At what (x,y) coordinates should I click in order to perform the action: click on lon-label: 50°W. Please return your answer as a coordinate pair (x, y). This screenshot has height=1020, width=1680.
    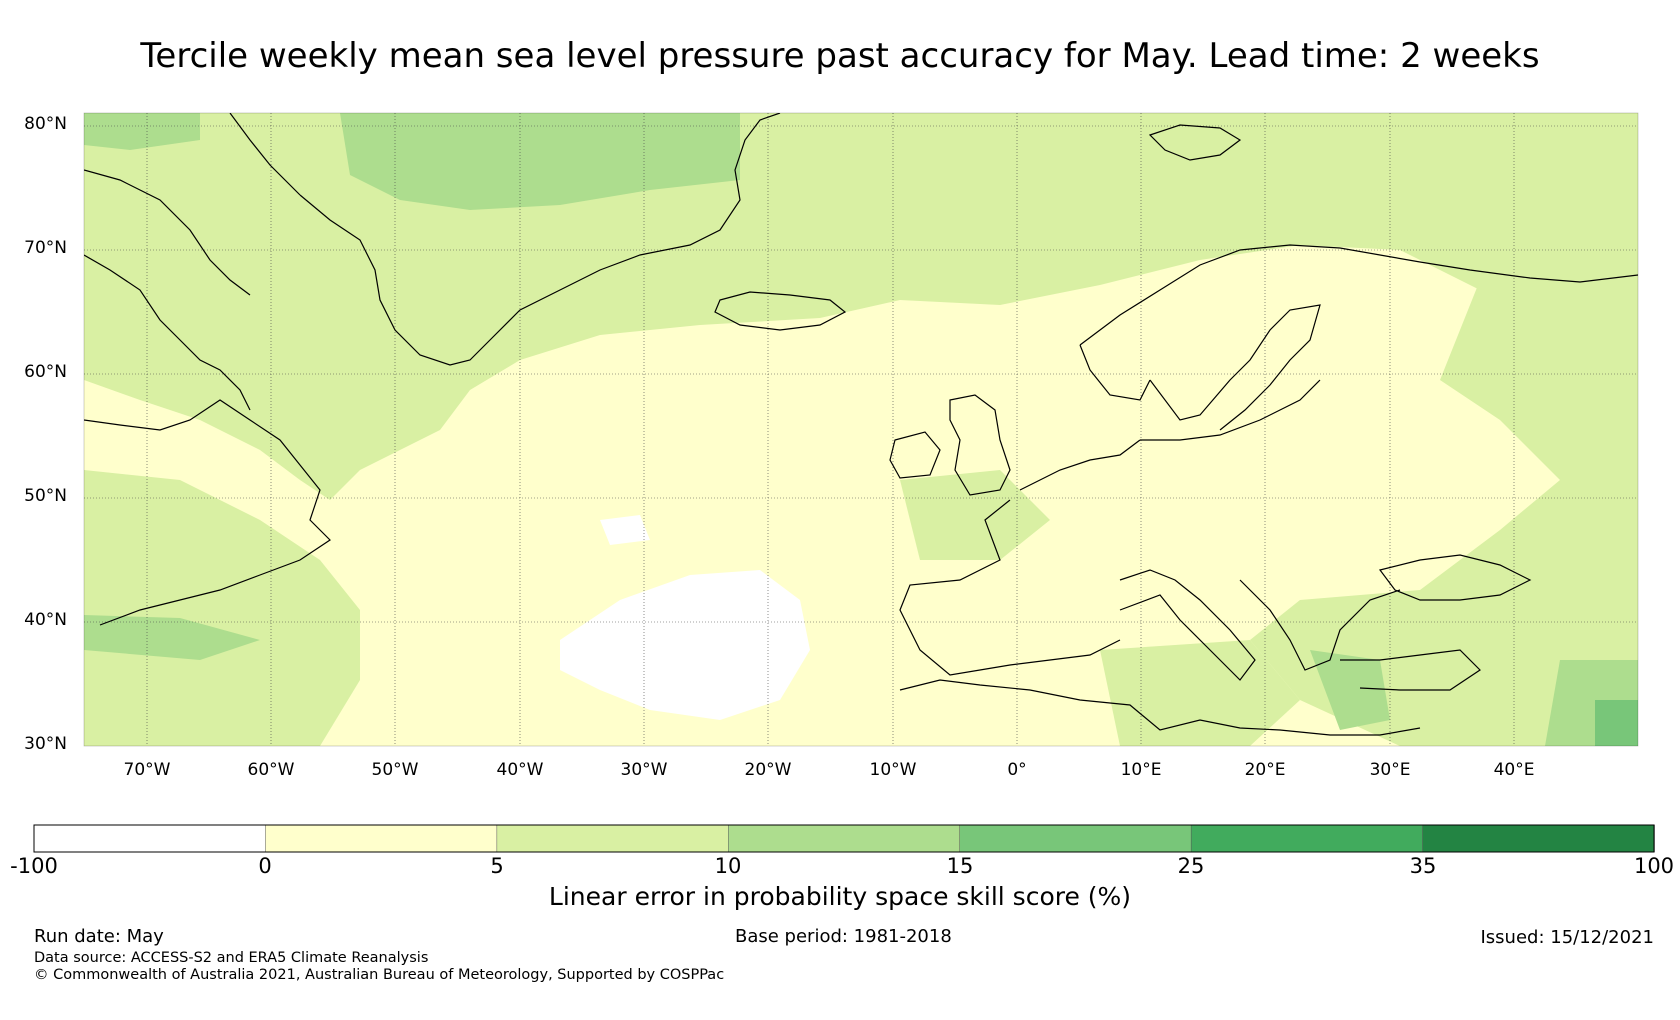
    Looking at the image, I should click on (395, 770).